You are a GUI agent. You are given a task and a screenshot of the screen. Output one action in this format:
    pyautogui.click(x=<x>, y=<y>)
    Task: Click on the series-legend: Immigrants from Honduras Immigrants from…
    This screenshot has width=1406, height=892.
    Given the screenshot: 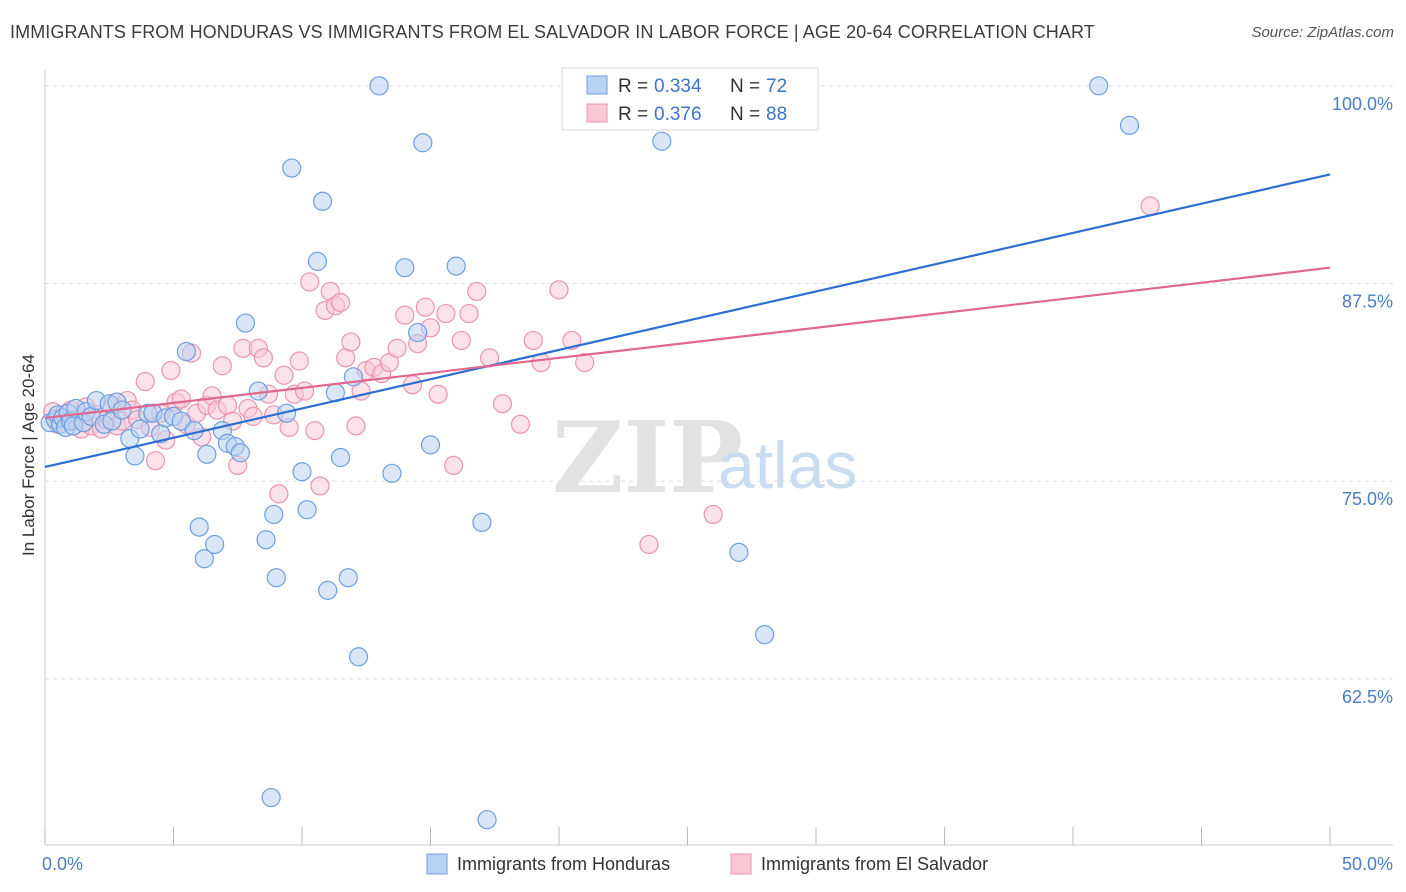 What is the action you would take?
    pyautogui.click(x=707, y=864)
    